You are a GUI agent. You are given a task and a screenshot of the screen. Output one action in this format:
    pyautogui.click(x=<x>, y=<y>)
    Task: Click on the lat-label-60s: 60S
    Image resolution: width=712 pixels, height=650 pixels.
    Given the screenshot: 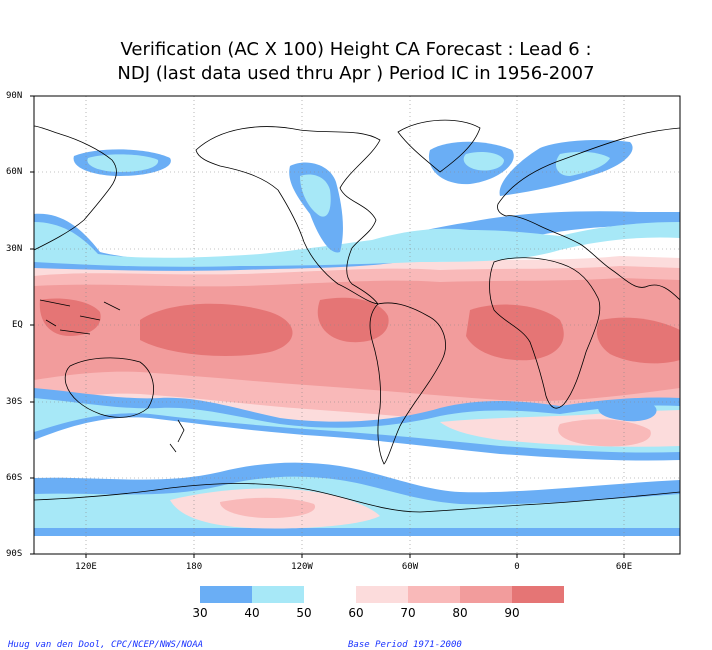 What is the action you would take?
    pyautogui.click(x=14, y=478)
    